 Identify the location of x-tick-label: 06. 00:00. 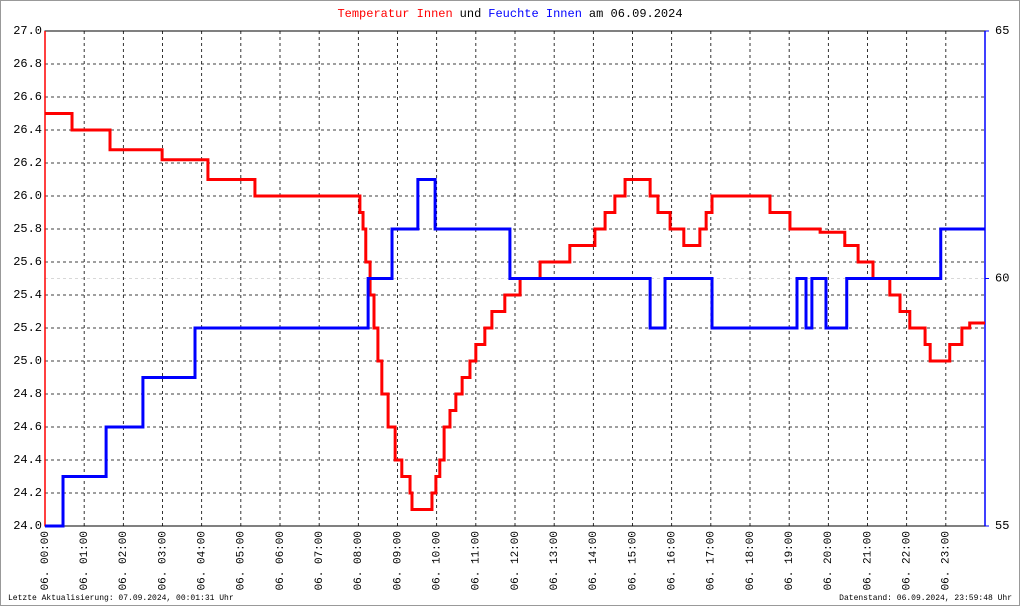
(46, 560).